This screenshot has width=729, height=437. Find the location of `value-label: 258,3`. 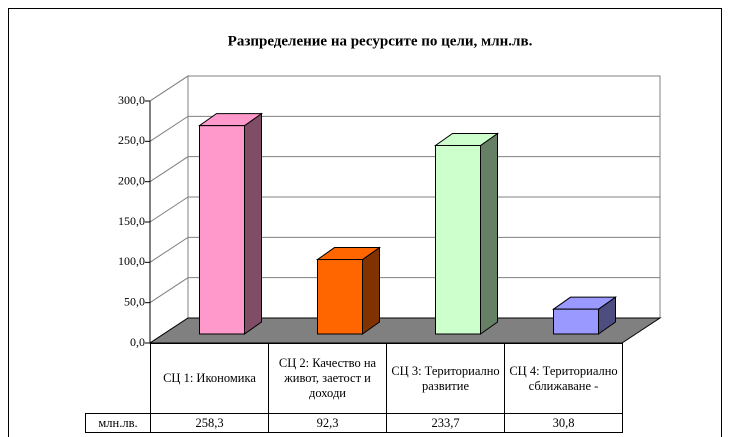

value-label: 258,3 is located at coordinates (209, 423).